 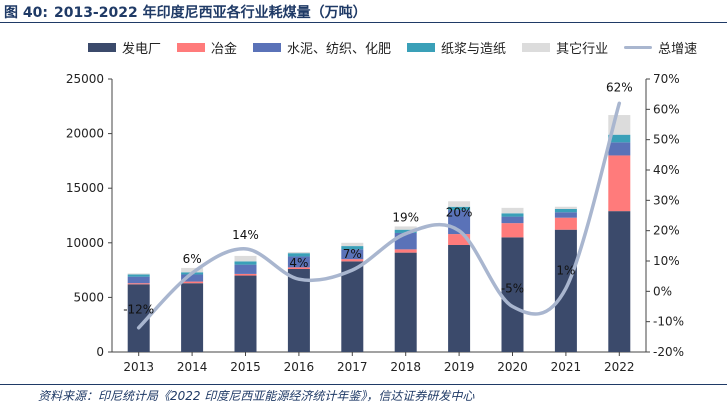 I want to click on x-tick-label: 2017, so click(x=352, y=367).